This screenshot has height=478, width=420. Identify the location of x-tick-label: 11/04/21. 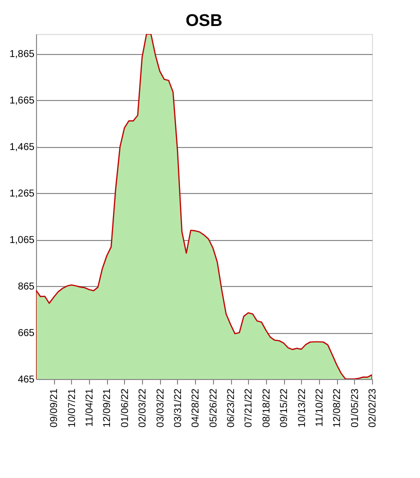
(90, 407).